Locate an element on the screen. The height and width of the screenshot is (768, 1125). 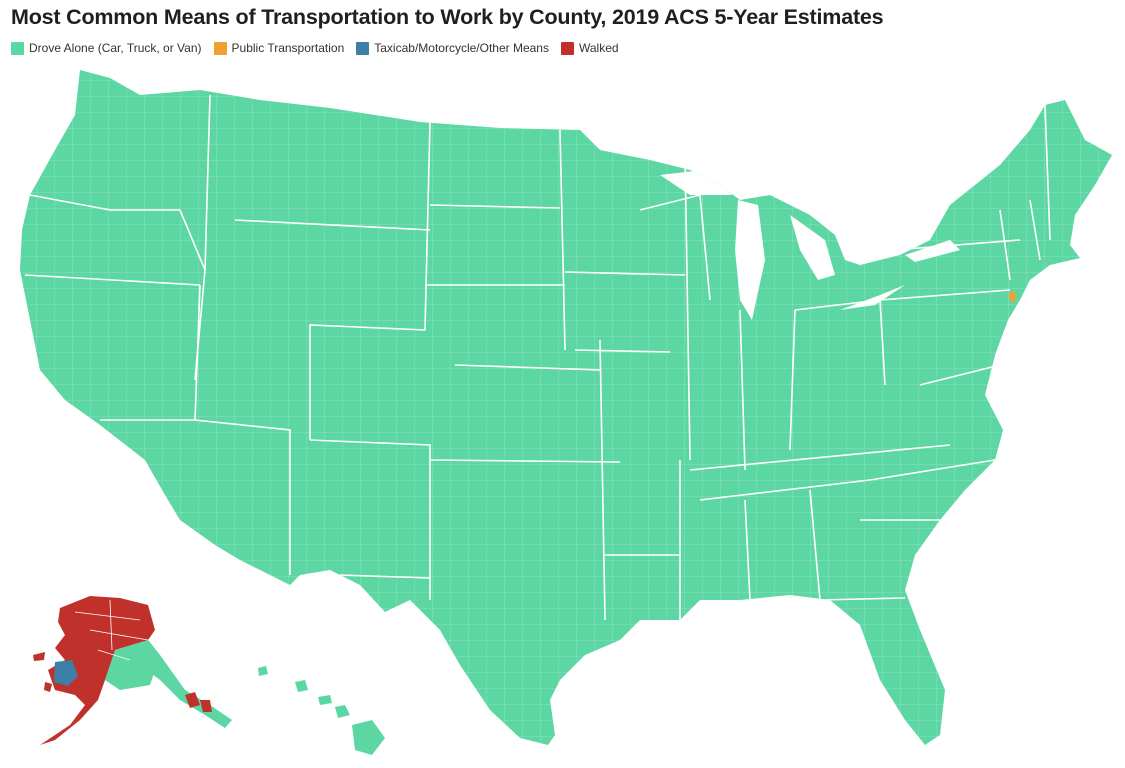
legend-item-other-means: Taxicab/Motorcycle/Other Means is located at coordinates (452, 48).